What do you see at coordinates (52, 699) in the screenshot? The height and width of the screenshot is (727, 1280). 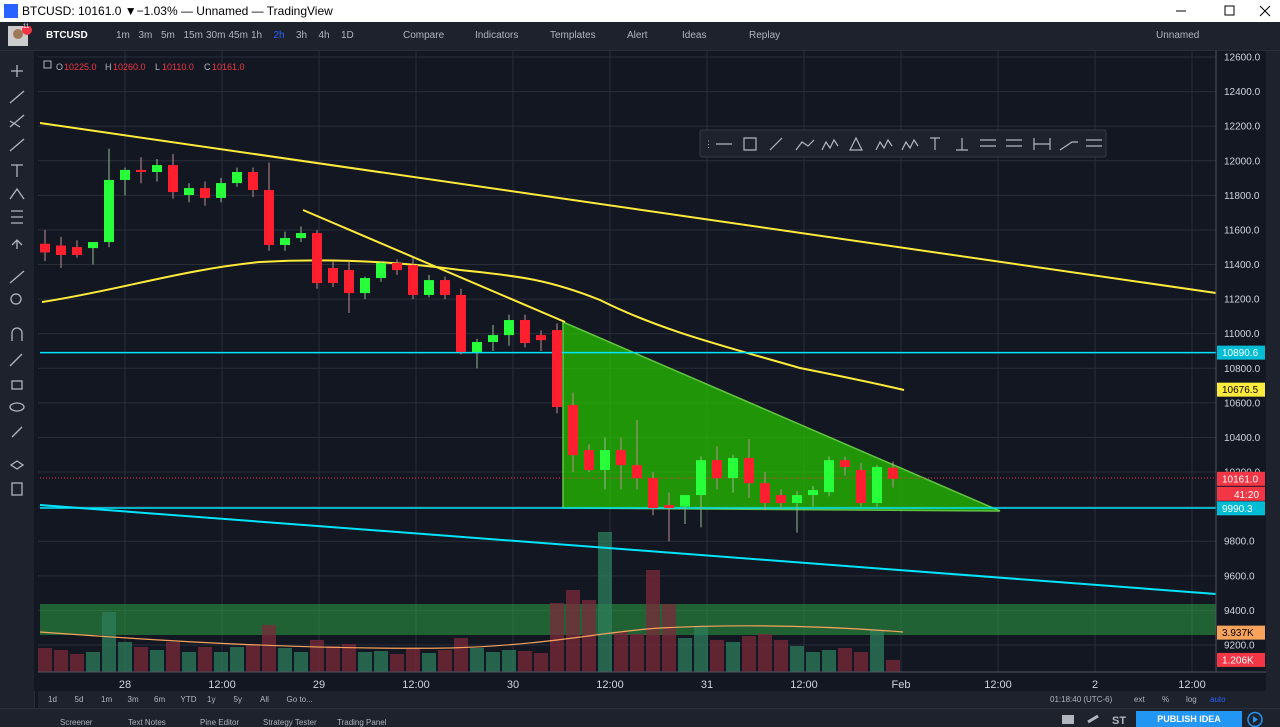 I see `range-button: 1d` at bounding box center [52, 699].